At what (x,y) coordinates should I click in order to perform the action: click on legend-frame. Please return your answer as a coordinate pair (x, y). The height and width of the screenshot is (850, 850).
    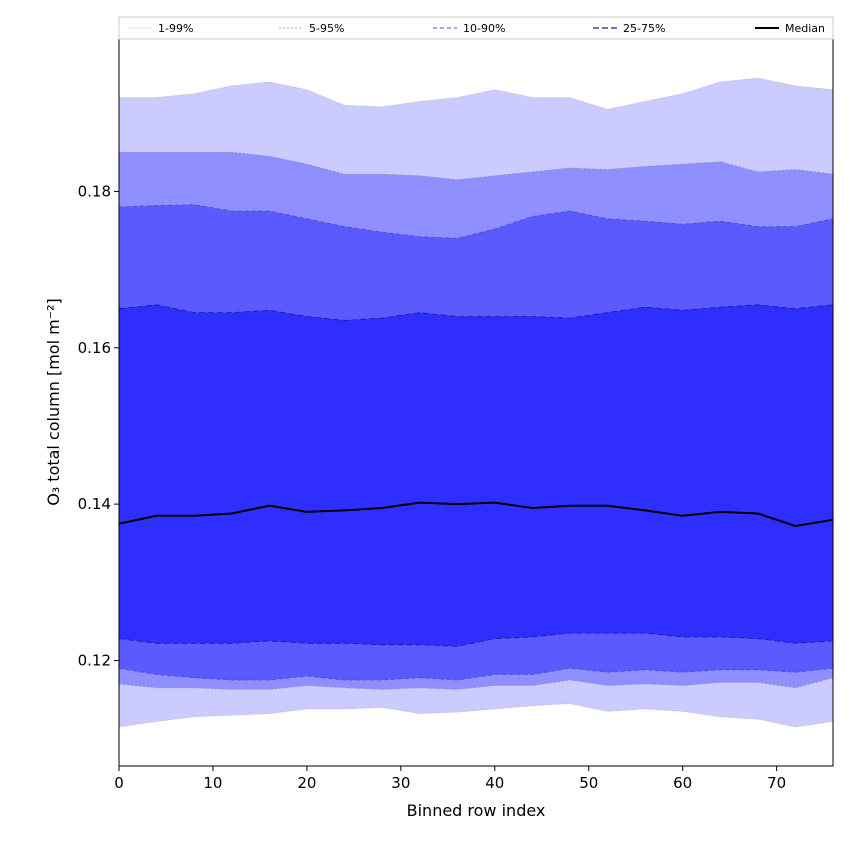
    Looking at the image, I should click on (476, 28).